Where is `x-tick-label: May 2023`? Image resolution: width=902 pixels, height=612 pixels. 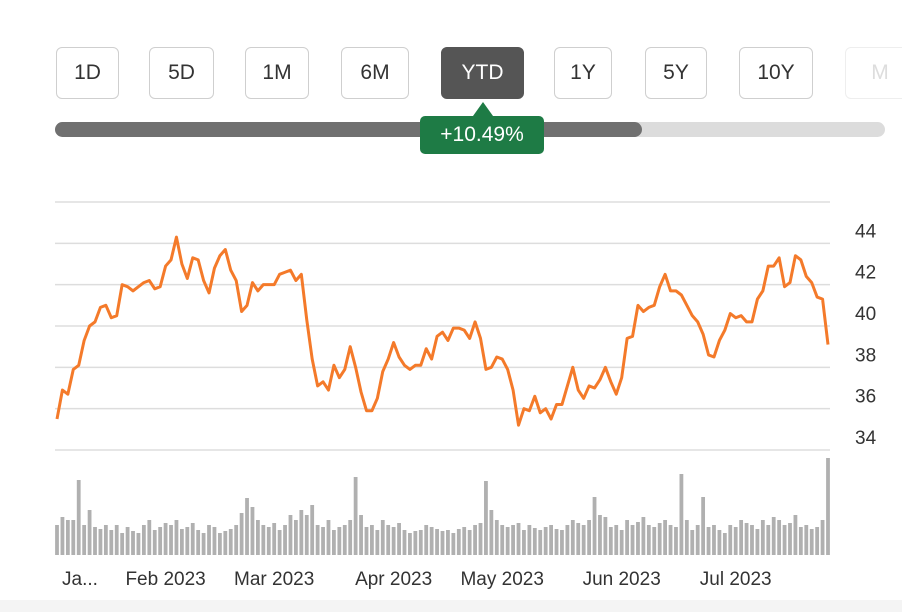 x-tick-label: May 2023 is located at coordinates (501, 579).